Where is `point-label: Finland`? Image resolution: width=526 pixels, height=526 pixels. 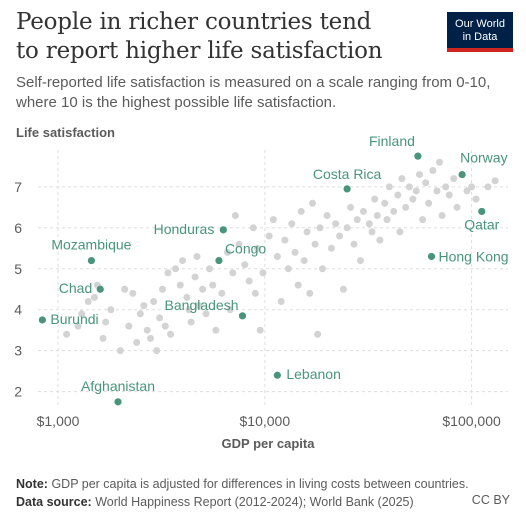 point-label: Finland is located at coordinates (392, 141).